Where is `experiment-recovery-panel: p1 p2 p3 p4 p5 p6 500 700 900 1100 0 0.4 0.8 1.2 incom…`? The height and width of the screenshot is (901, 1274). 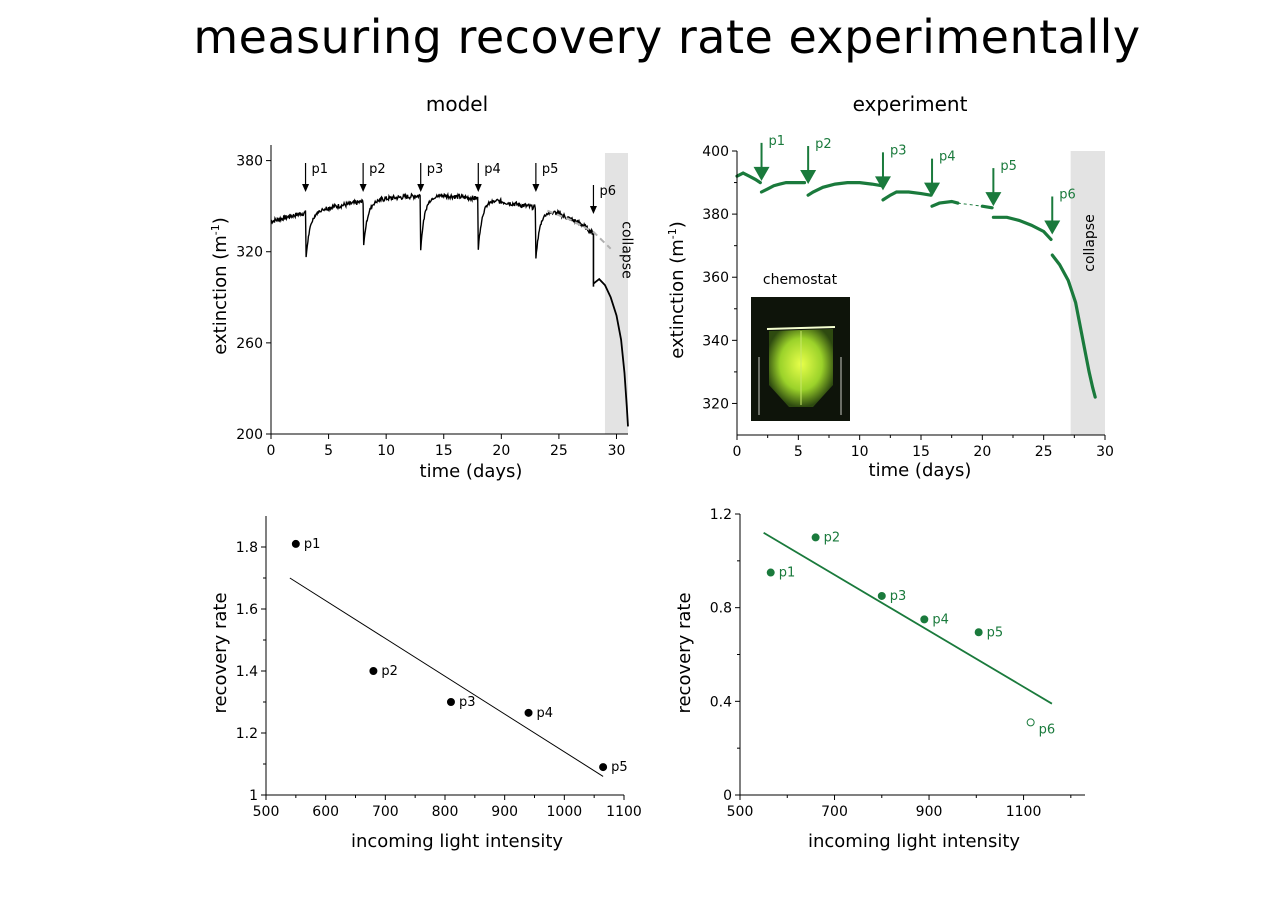 experiment-recovery-panel: p1 p2 p3 p4 p5 p6 500 700 900 1100 0 0.4 0.8 1.2 incom… is located at coordinates (879, 679).